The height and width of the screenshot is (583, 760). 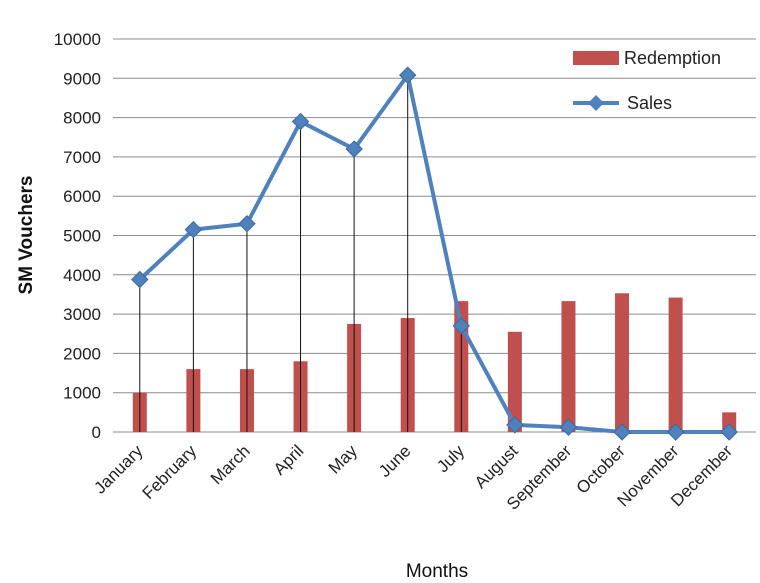 What do you see at coordinates (568, 427) in the screenshot?
I see `point-sales-september` at bounding box center [568, 427].